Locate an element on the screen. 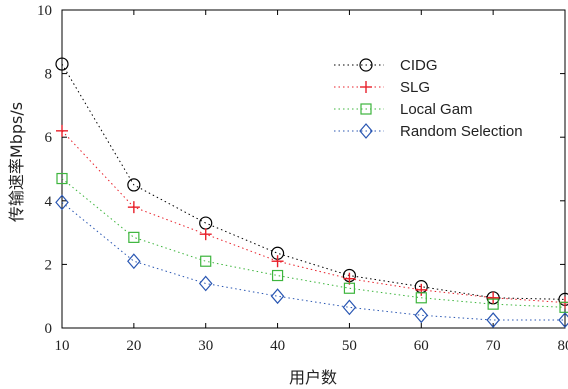 The width and height of the screenshot is (568, 389). legend-label: SLG is located at coordinates (415, 87).